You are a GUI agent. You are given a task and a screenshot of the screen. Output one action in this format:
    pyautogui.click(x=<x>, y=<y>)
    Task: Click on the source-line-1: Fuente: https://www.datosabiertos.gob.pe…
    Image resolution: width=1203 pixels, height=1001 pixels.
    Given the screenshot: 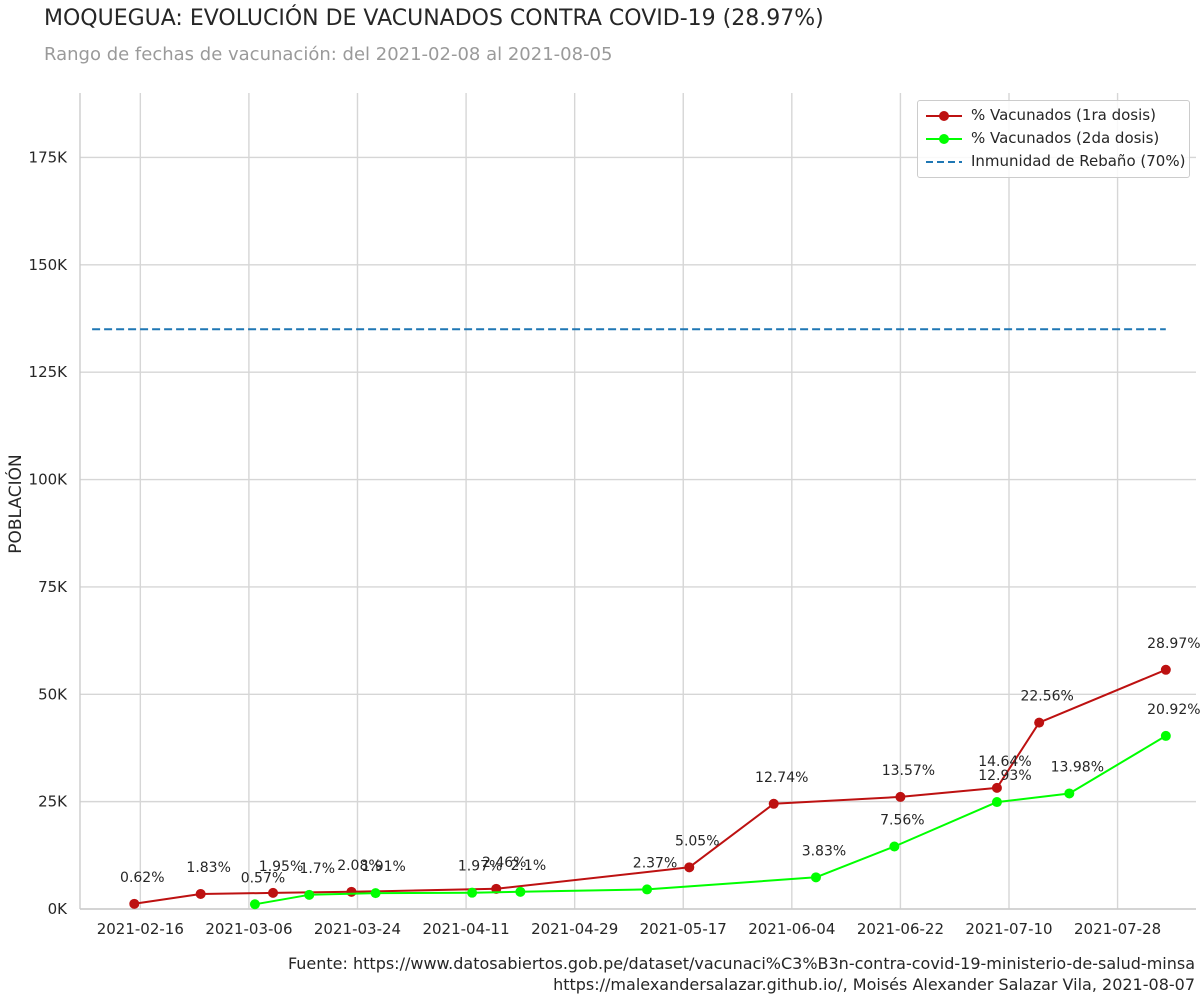 What is the action you would take?
    pyautogui.click(x=741, y=963)
    